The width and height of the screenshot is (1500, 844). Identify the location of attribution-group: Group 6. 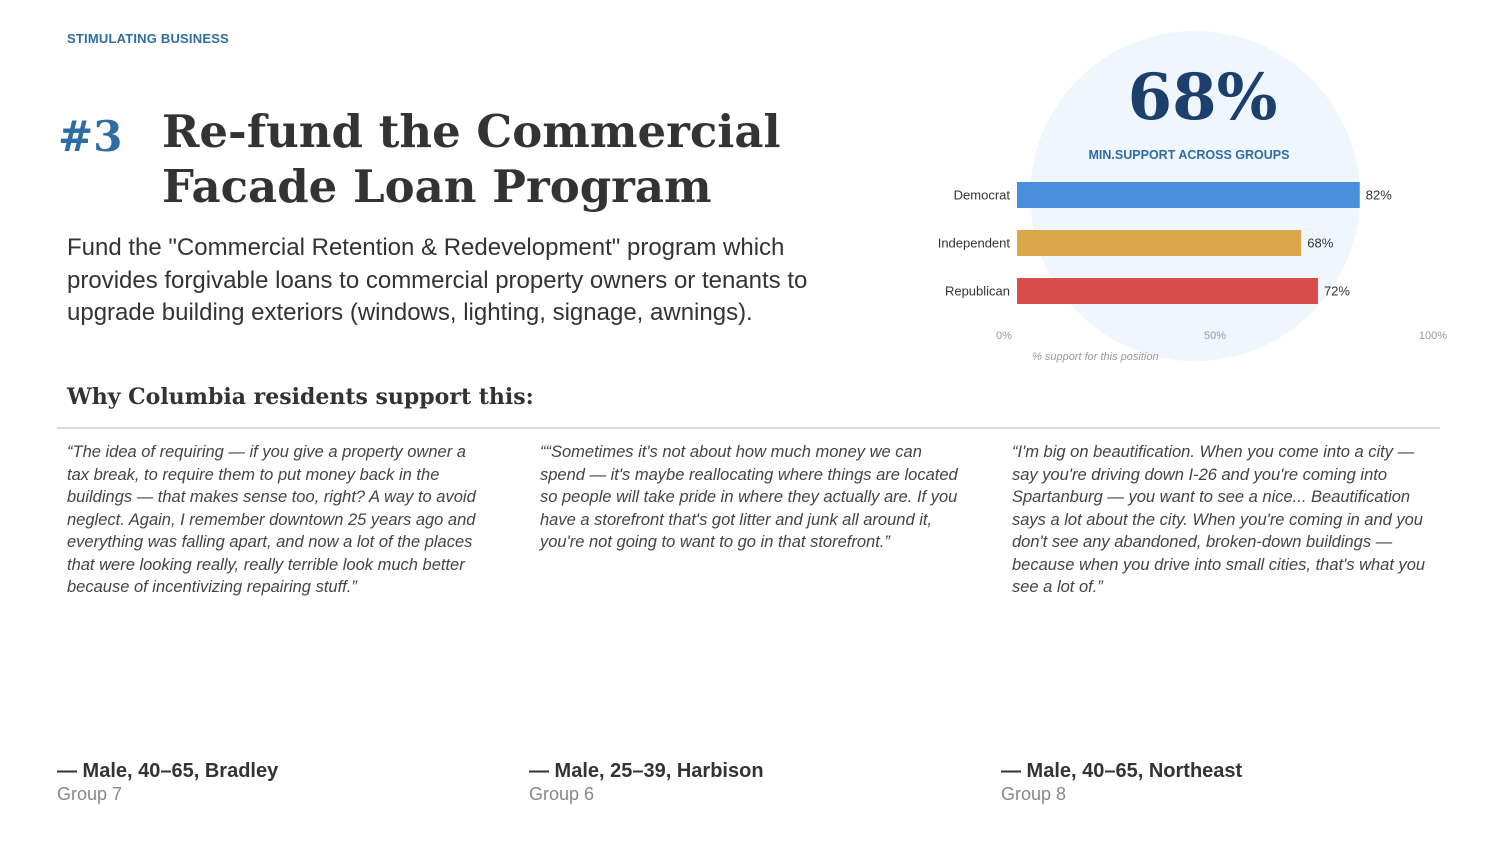
(562, 794).